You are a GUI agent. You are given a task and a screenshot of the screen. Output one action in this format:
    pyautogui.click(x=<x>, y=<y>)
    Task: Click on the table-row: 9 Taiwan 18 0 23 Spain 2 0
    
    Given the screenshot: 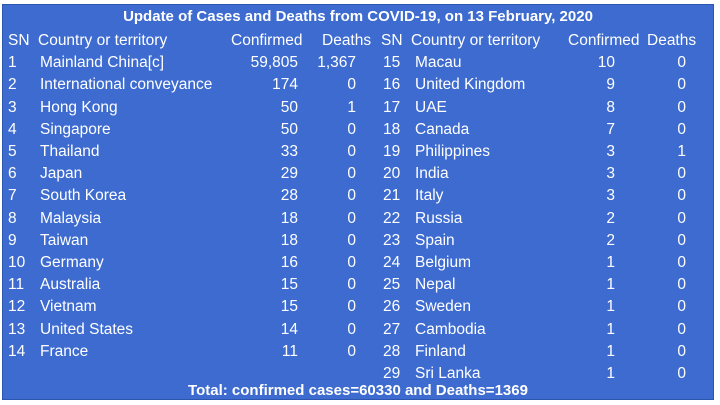 What is the action you would take?
    pyautogui.click(x=358, y=241)
    